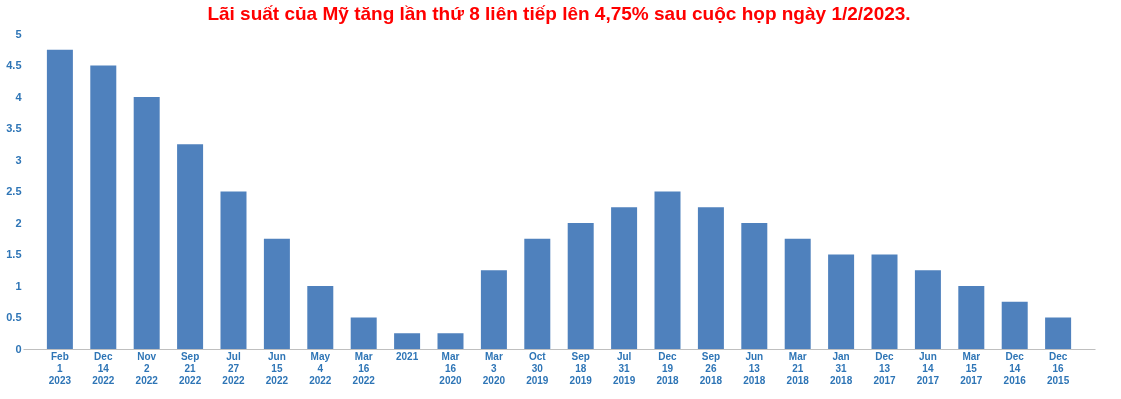 The image size is (1121, 399). I want to click on x-tick-label: Dec 16 2015, so click(1058, 368).